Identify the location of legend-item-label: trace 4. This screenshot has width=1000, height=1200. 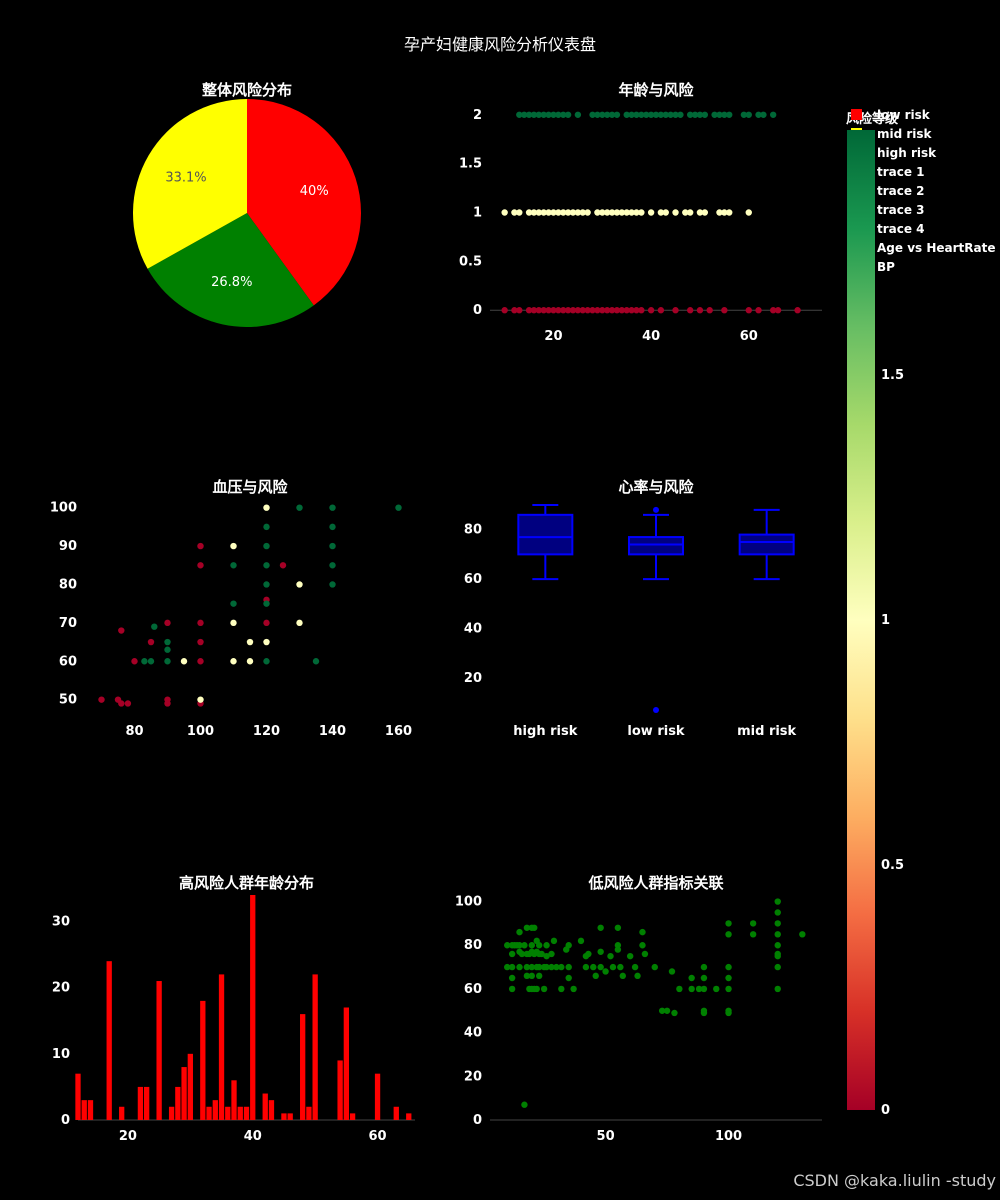
(901, 229).